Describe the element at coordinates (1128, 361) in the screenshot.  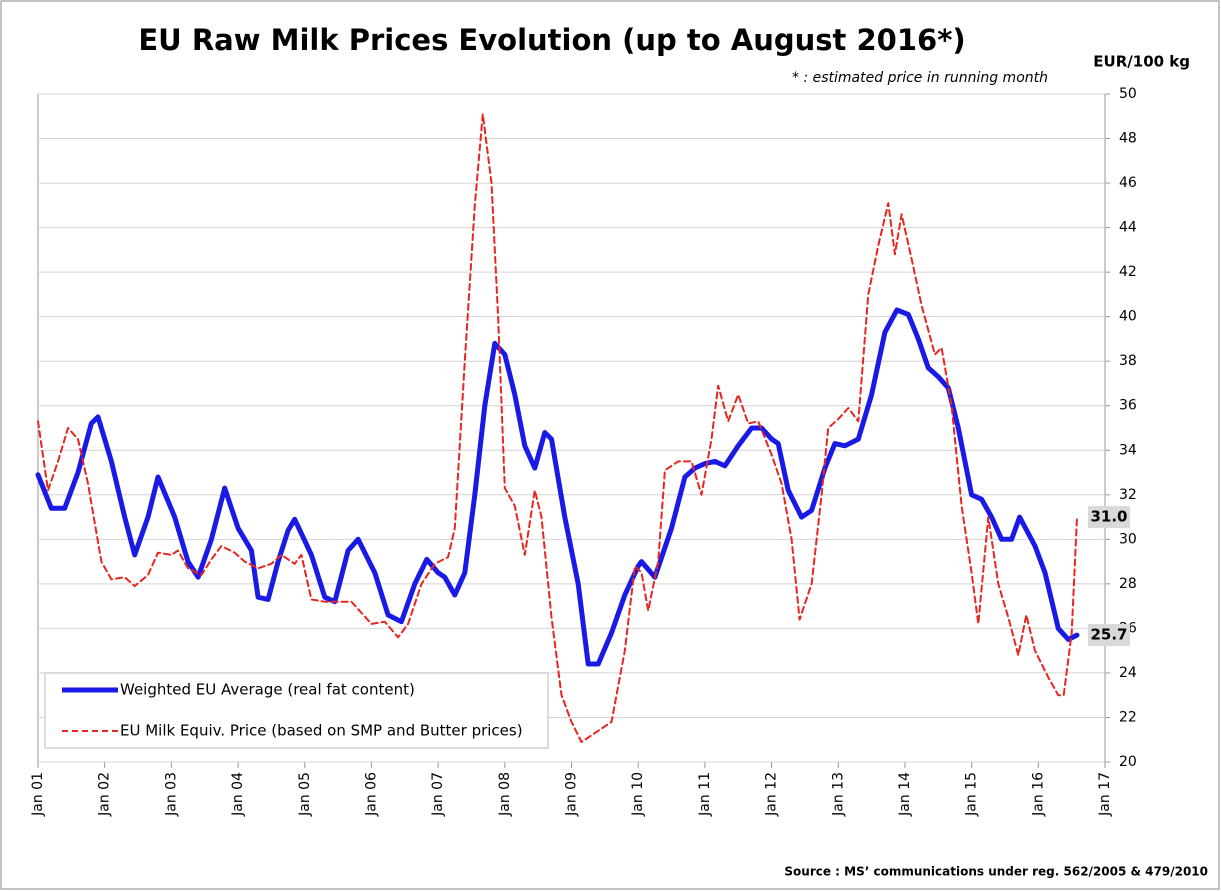
I see `y-tick-label: 38` at that location.